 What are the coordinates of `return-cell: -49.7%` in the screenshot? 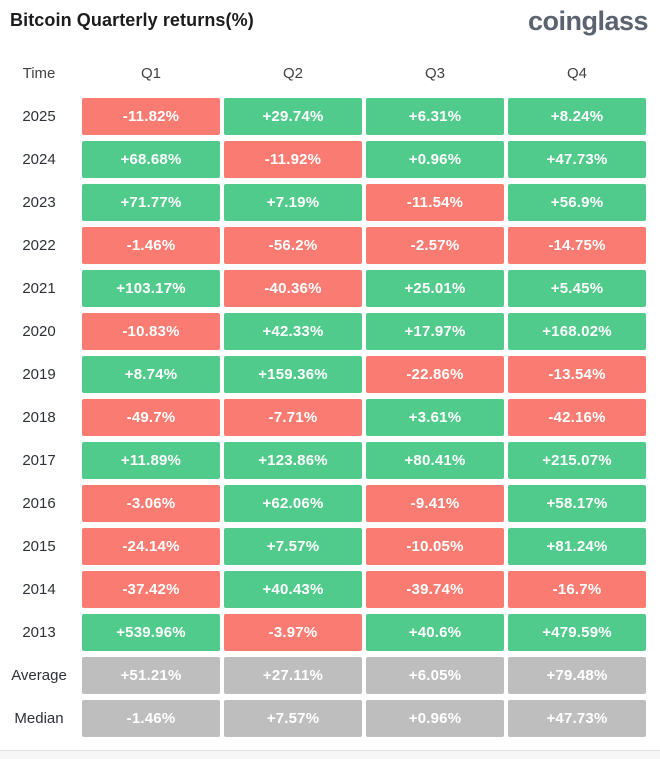 It's located at (151, 417).